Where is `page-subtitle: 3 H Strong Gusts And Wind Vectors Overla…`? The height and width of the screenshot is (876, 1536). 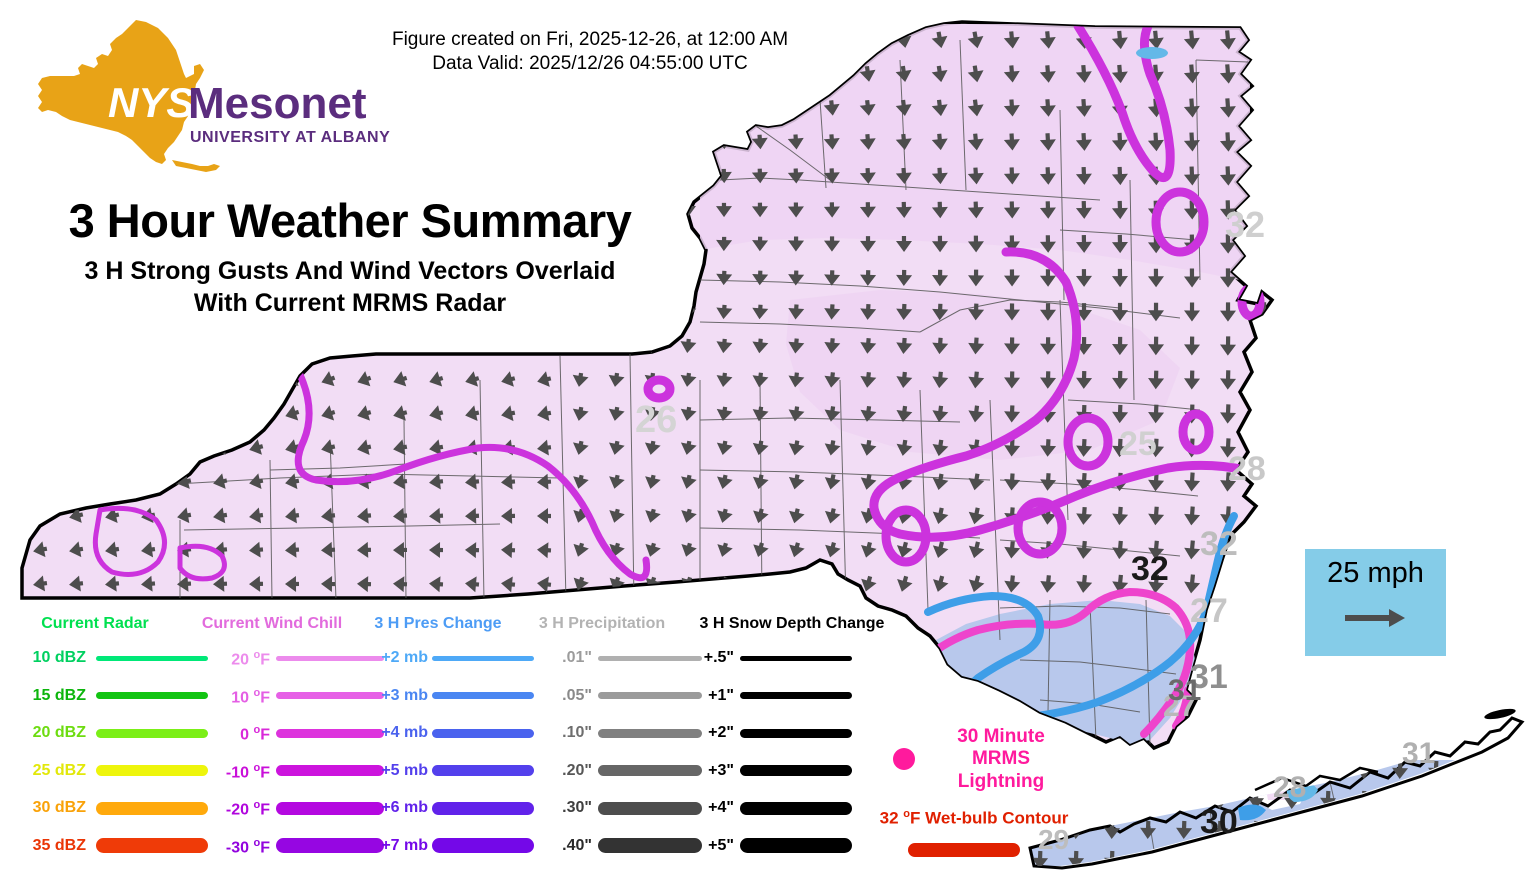
page-subtitle: 3 H Strong Gusts And Wind Vectors Overla… is located at coordinates (350, 287).